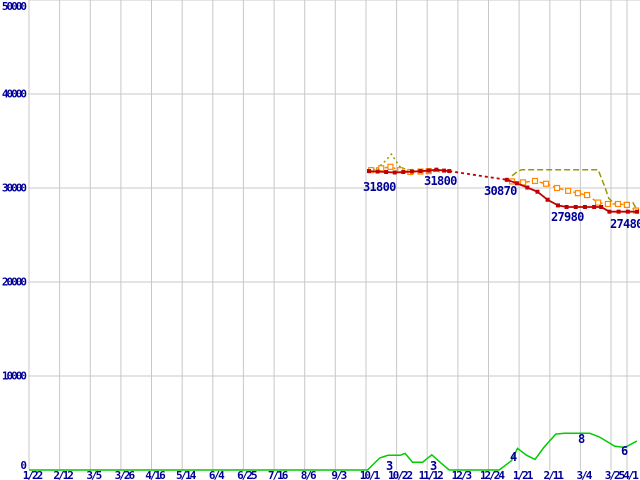  Describe the element at coordinates (217, 474) in the screenshot. I see `x-tick-label: 6/4` at that location.